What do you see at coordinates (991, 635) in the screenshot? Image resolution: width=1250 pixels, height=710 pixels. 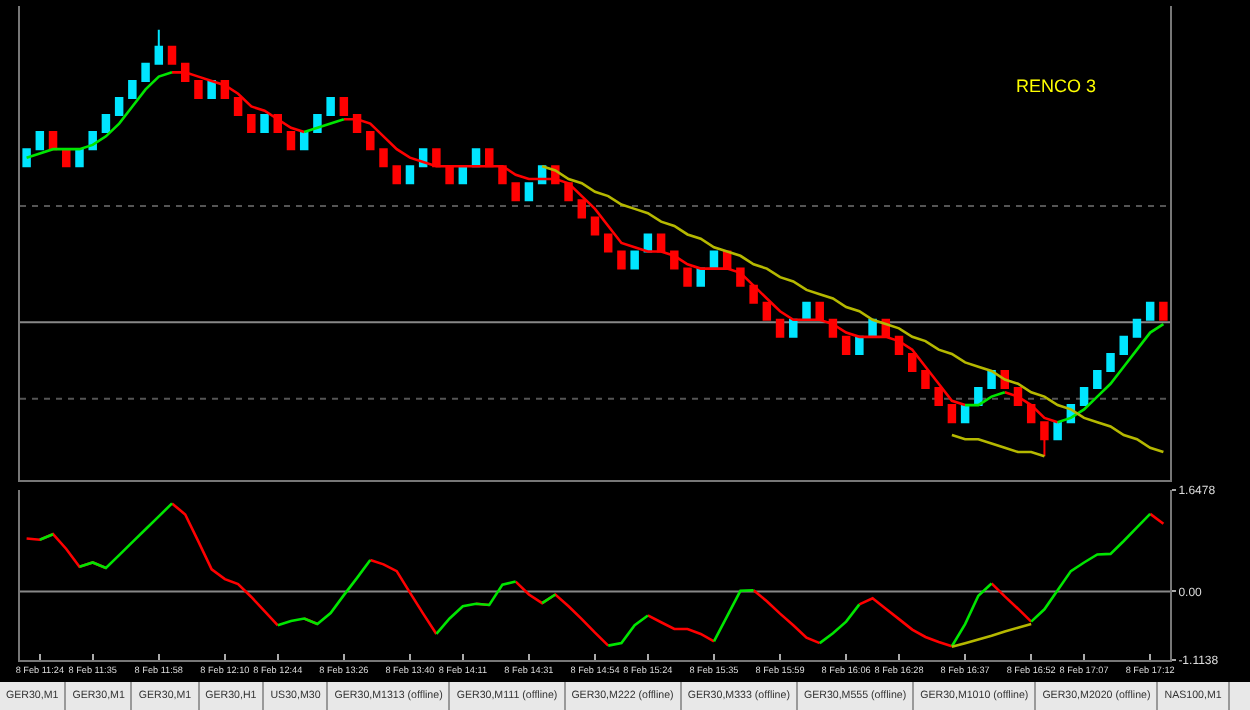 I see `line-series` at bounding box center [991, 635].